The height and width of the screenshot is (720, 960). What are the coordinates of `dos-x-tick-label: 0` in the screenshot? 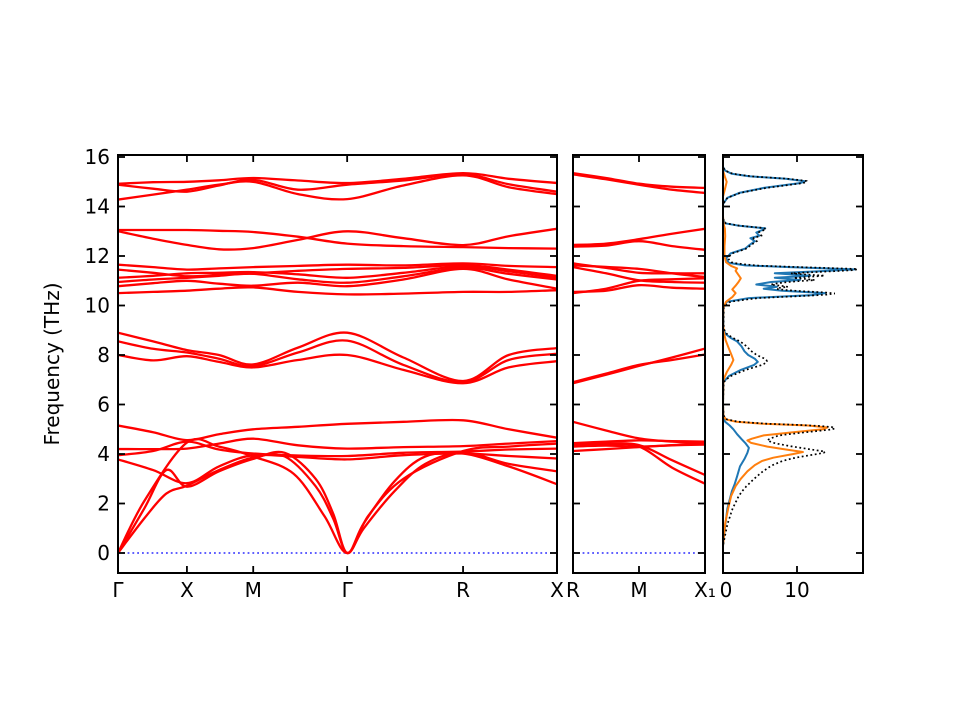 It's located at (726, 590).